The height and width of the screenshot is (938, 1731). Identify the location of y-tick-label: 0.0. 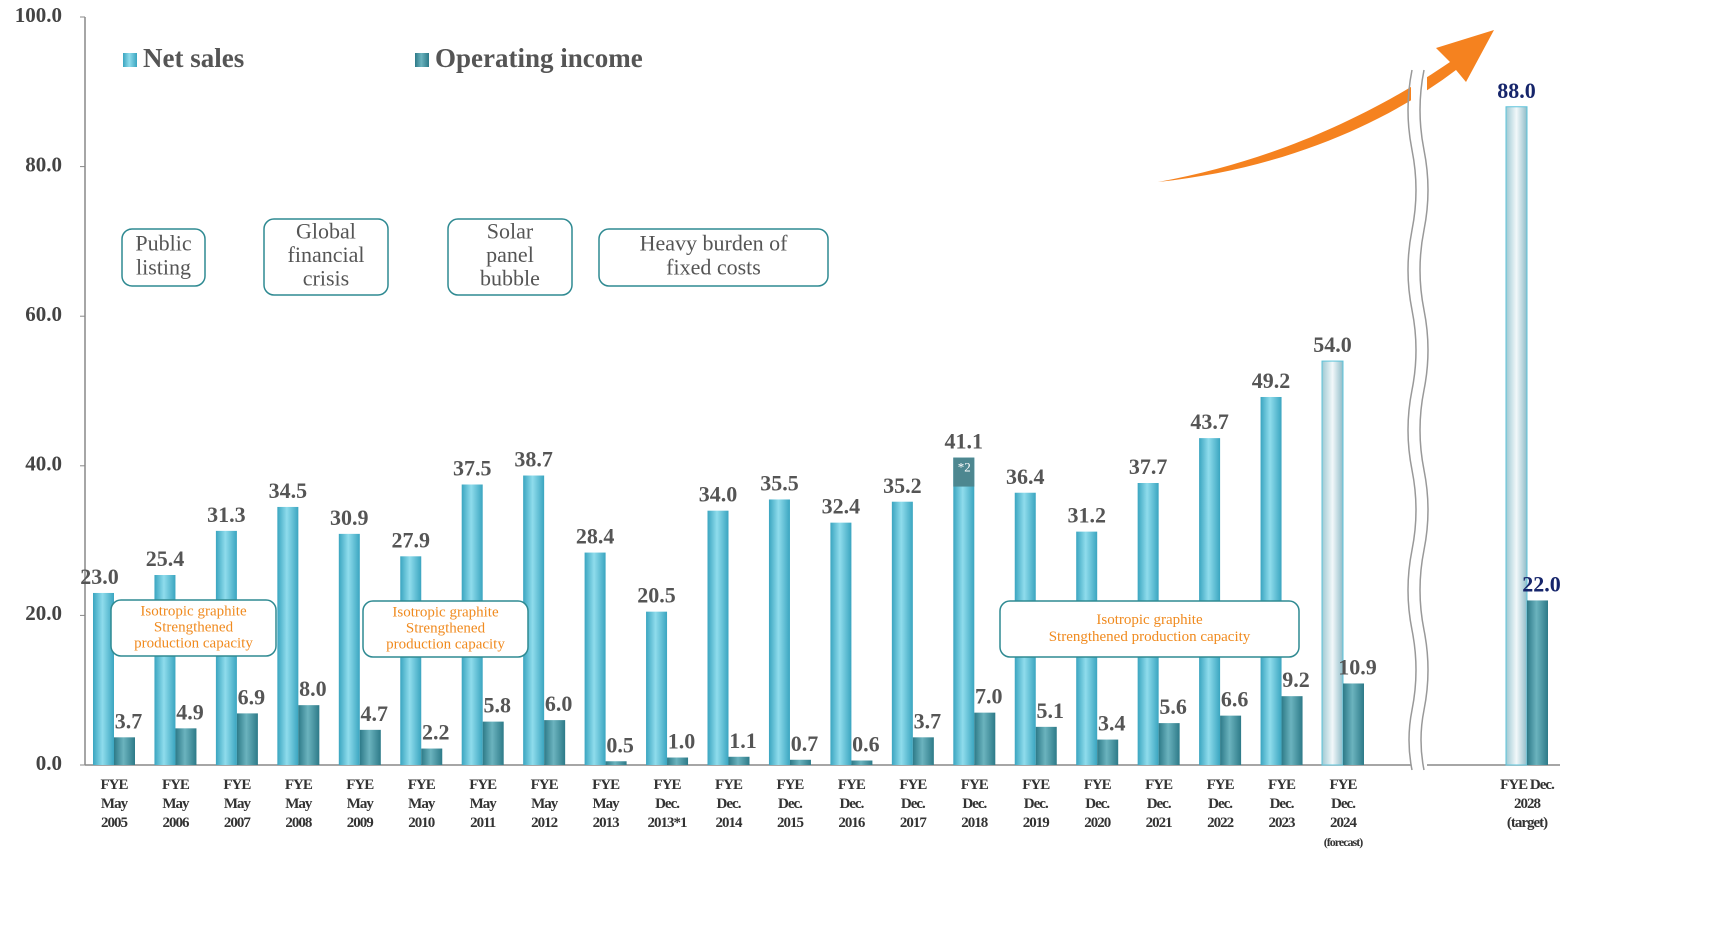
(49, 763).